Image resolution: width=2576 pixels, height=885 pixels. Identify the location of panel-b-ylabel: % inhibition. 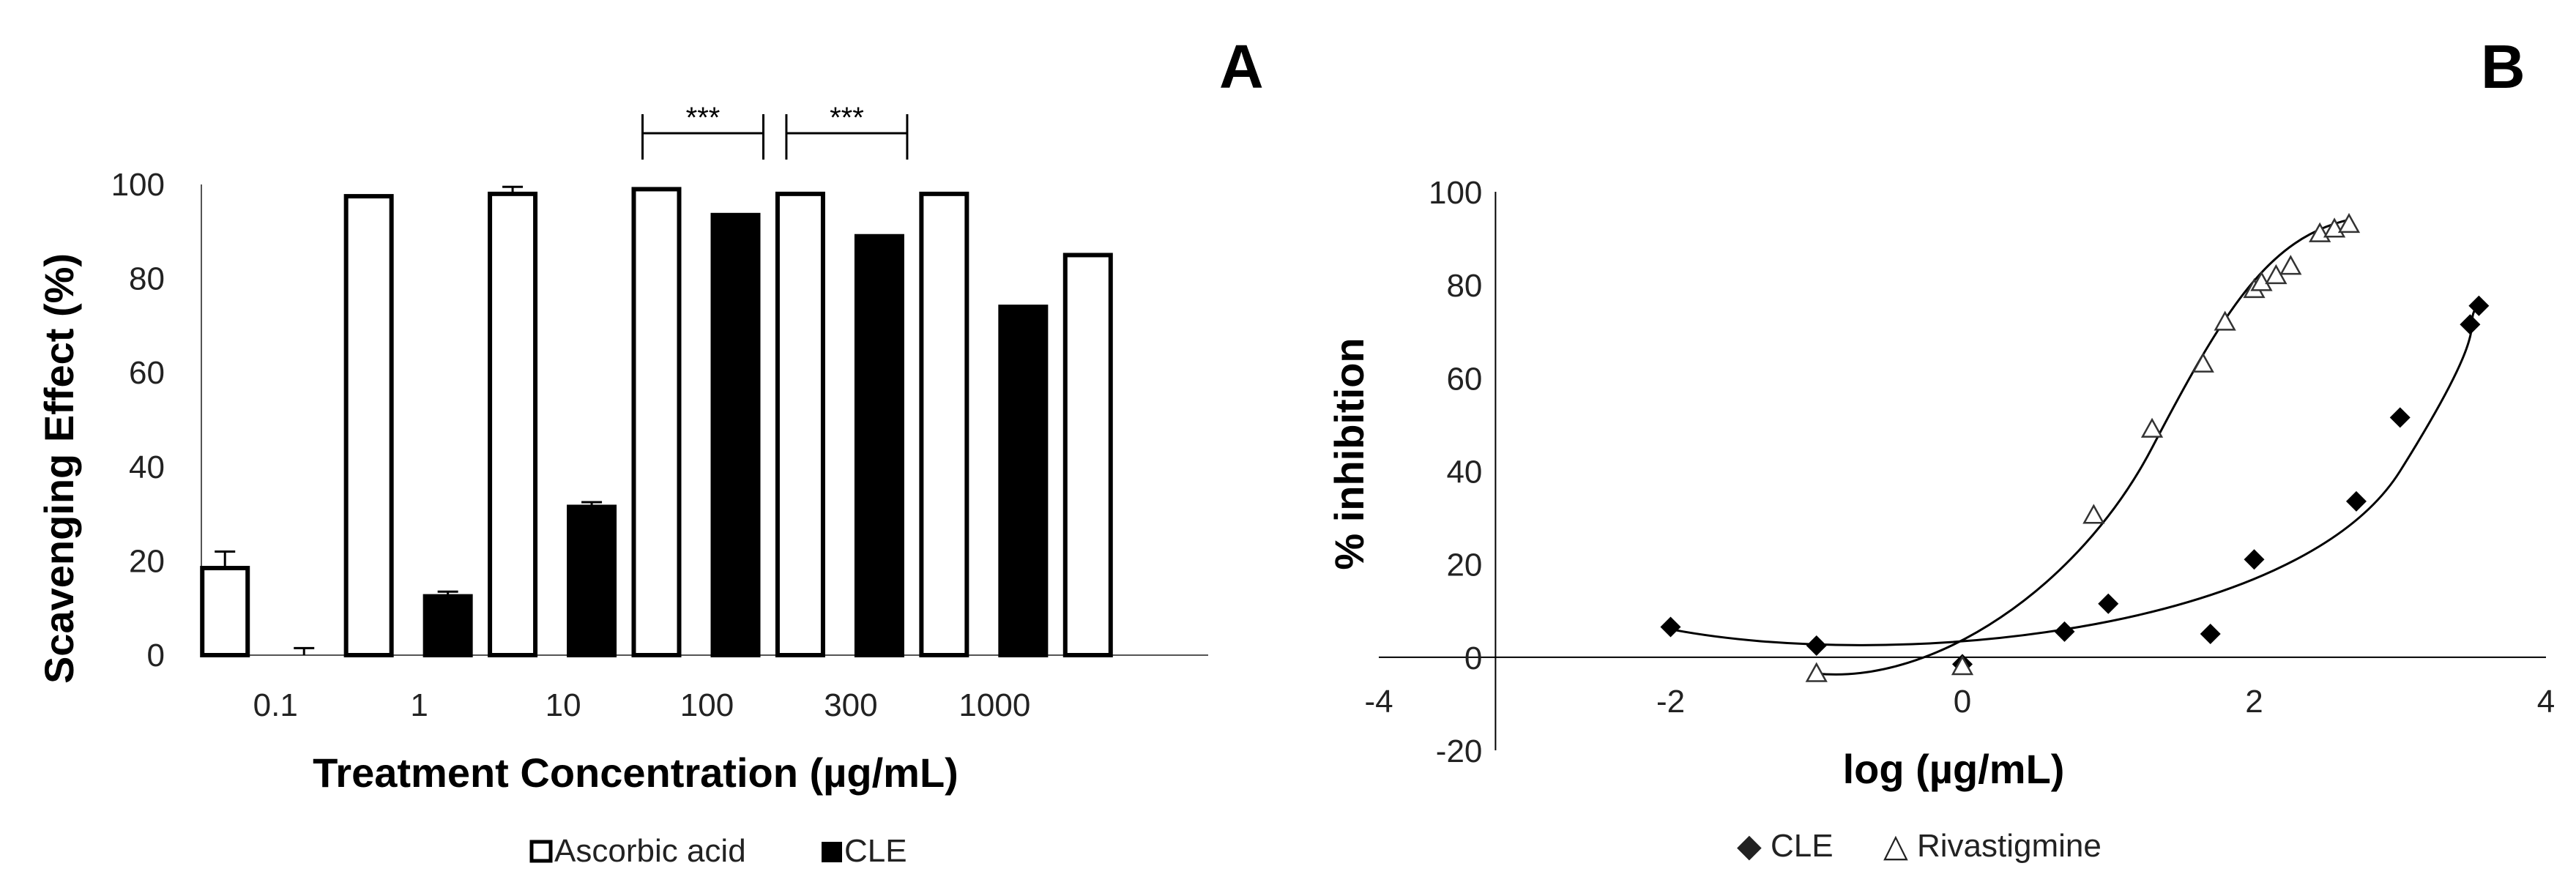
(1349, 453).